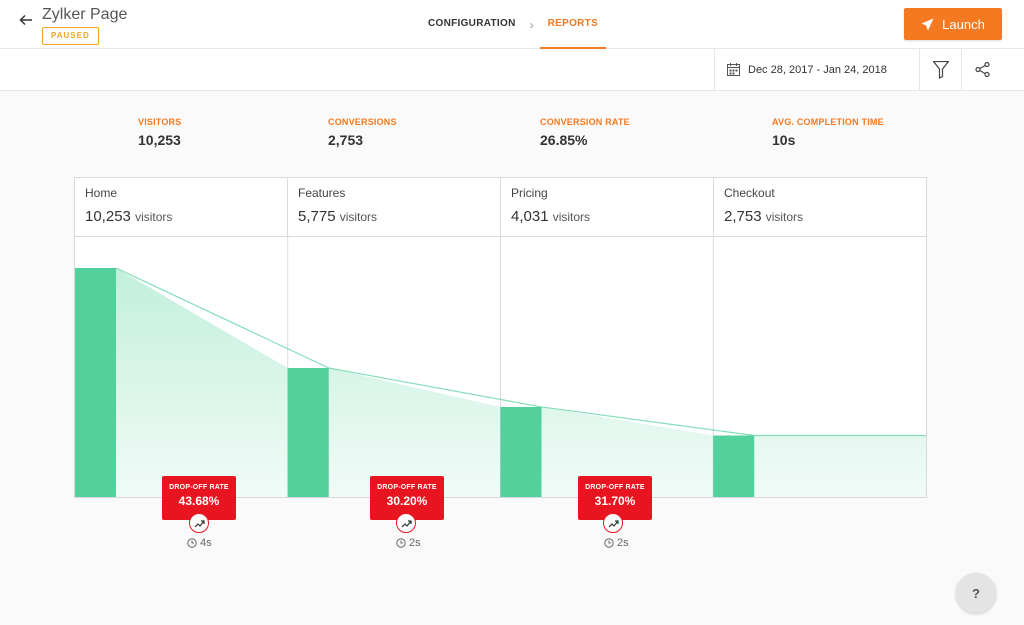 The image size is (1024, 625). What do you see at coordinates (101, 193) in the screenshot?
I see `step-name: Home` at bounding box center [101, 193].